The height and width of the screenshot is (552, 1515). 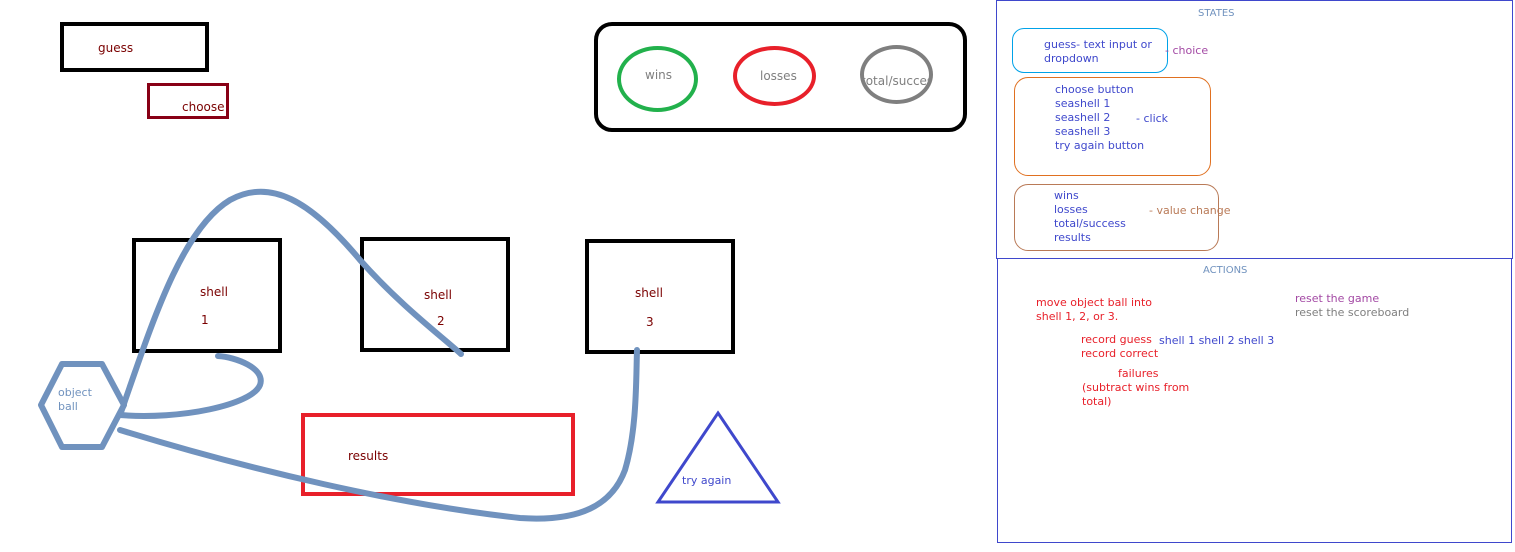 I want to click on try-again-triangle, so click(x=718, y=457).